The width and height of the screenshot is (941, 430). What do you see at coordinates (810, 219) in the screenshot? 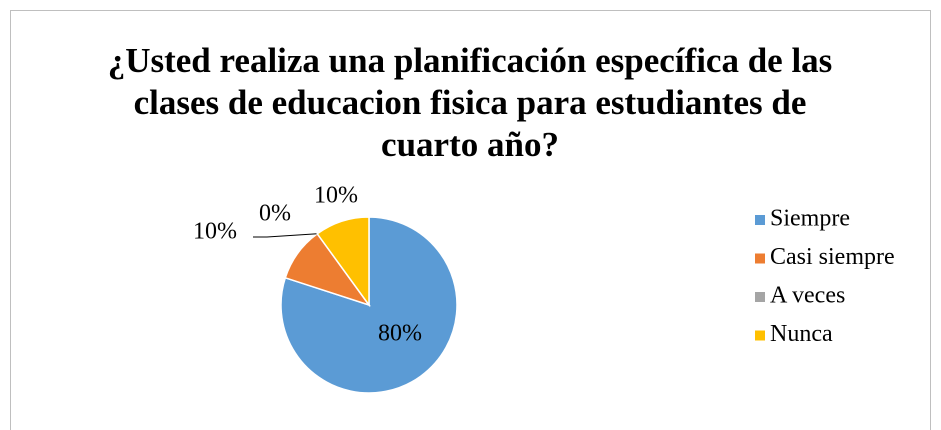
I see `legend-label: Siempre` at bounding box center [810, 219].